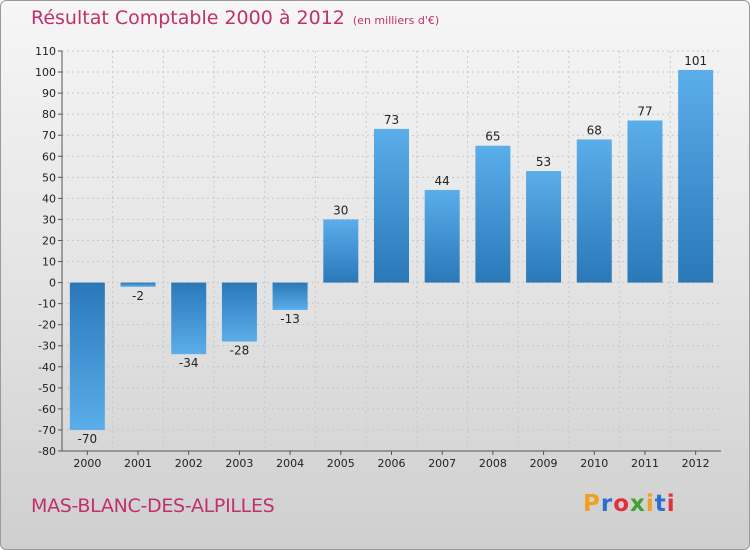  What do you see at coordinates (189, 318) in the screenshot?
I see `bar-2002` at bounding box center [189, 318].